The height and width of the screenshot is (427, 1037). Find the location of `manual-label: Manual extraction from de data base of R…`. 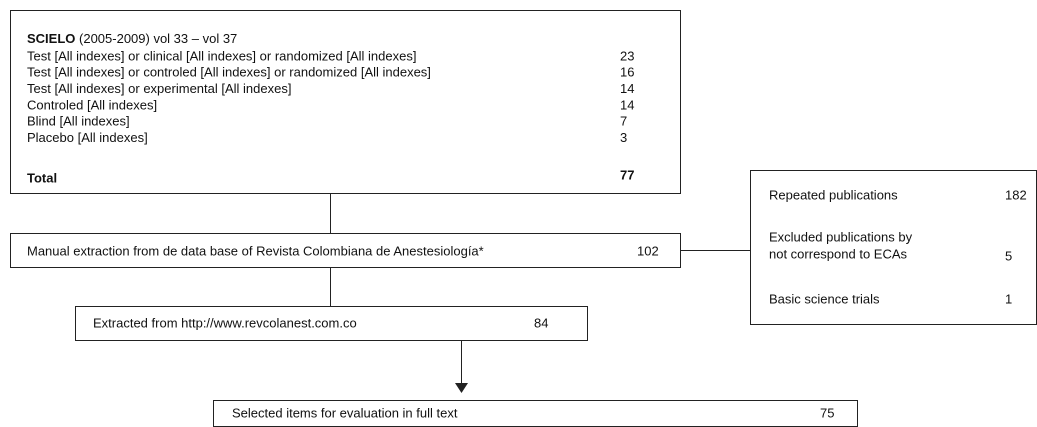

manual-label: Manual extraction from de data base of R… is located at coordinates (255, 250).